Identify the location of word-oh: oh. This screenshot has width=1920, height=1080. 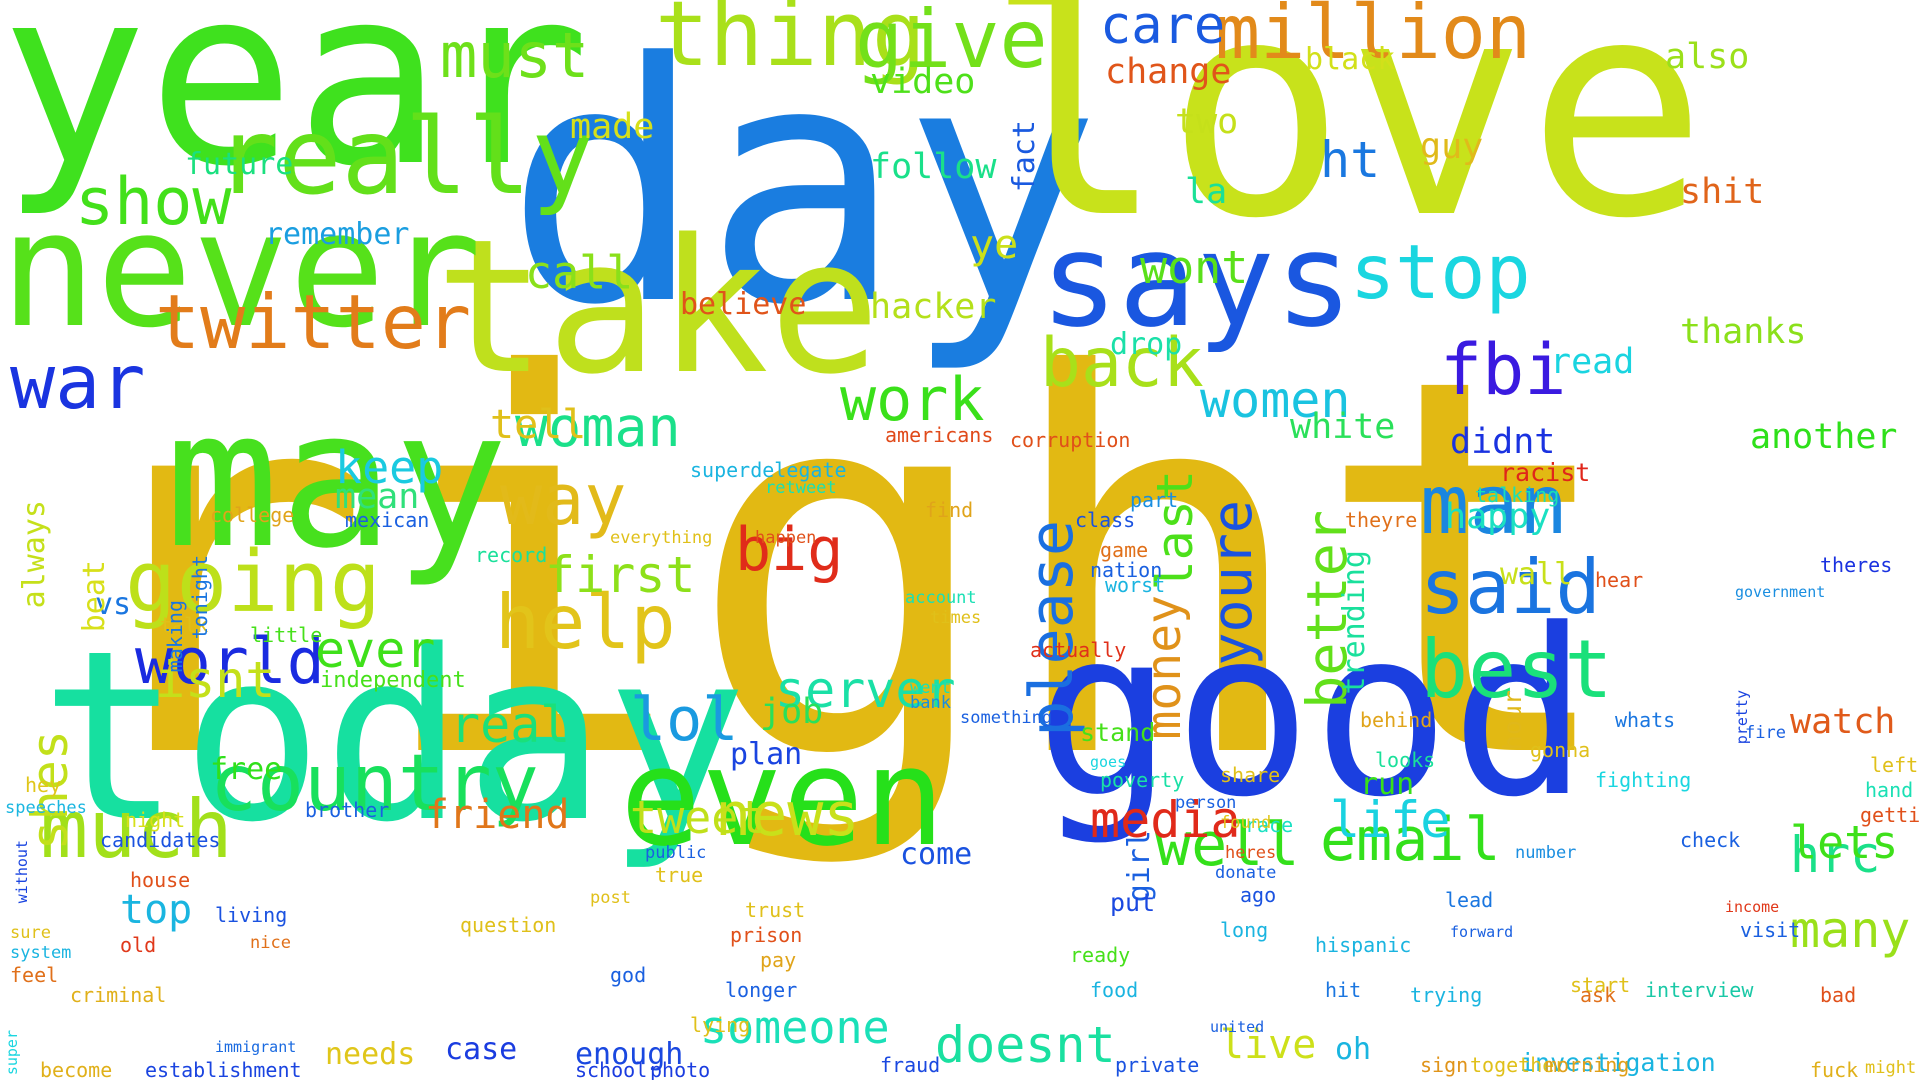
(1353, 1049).